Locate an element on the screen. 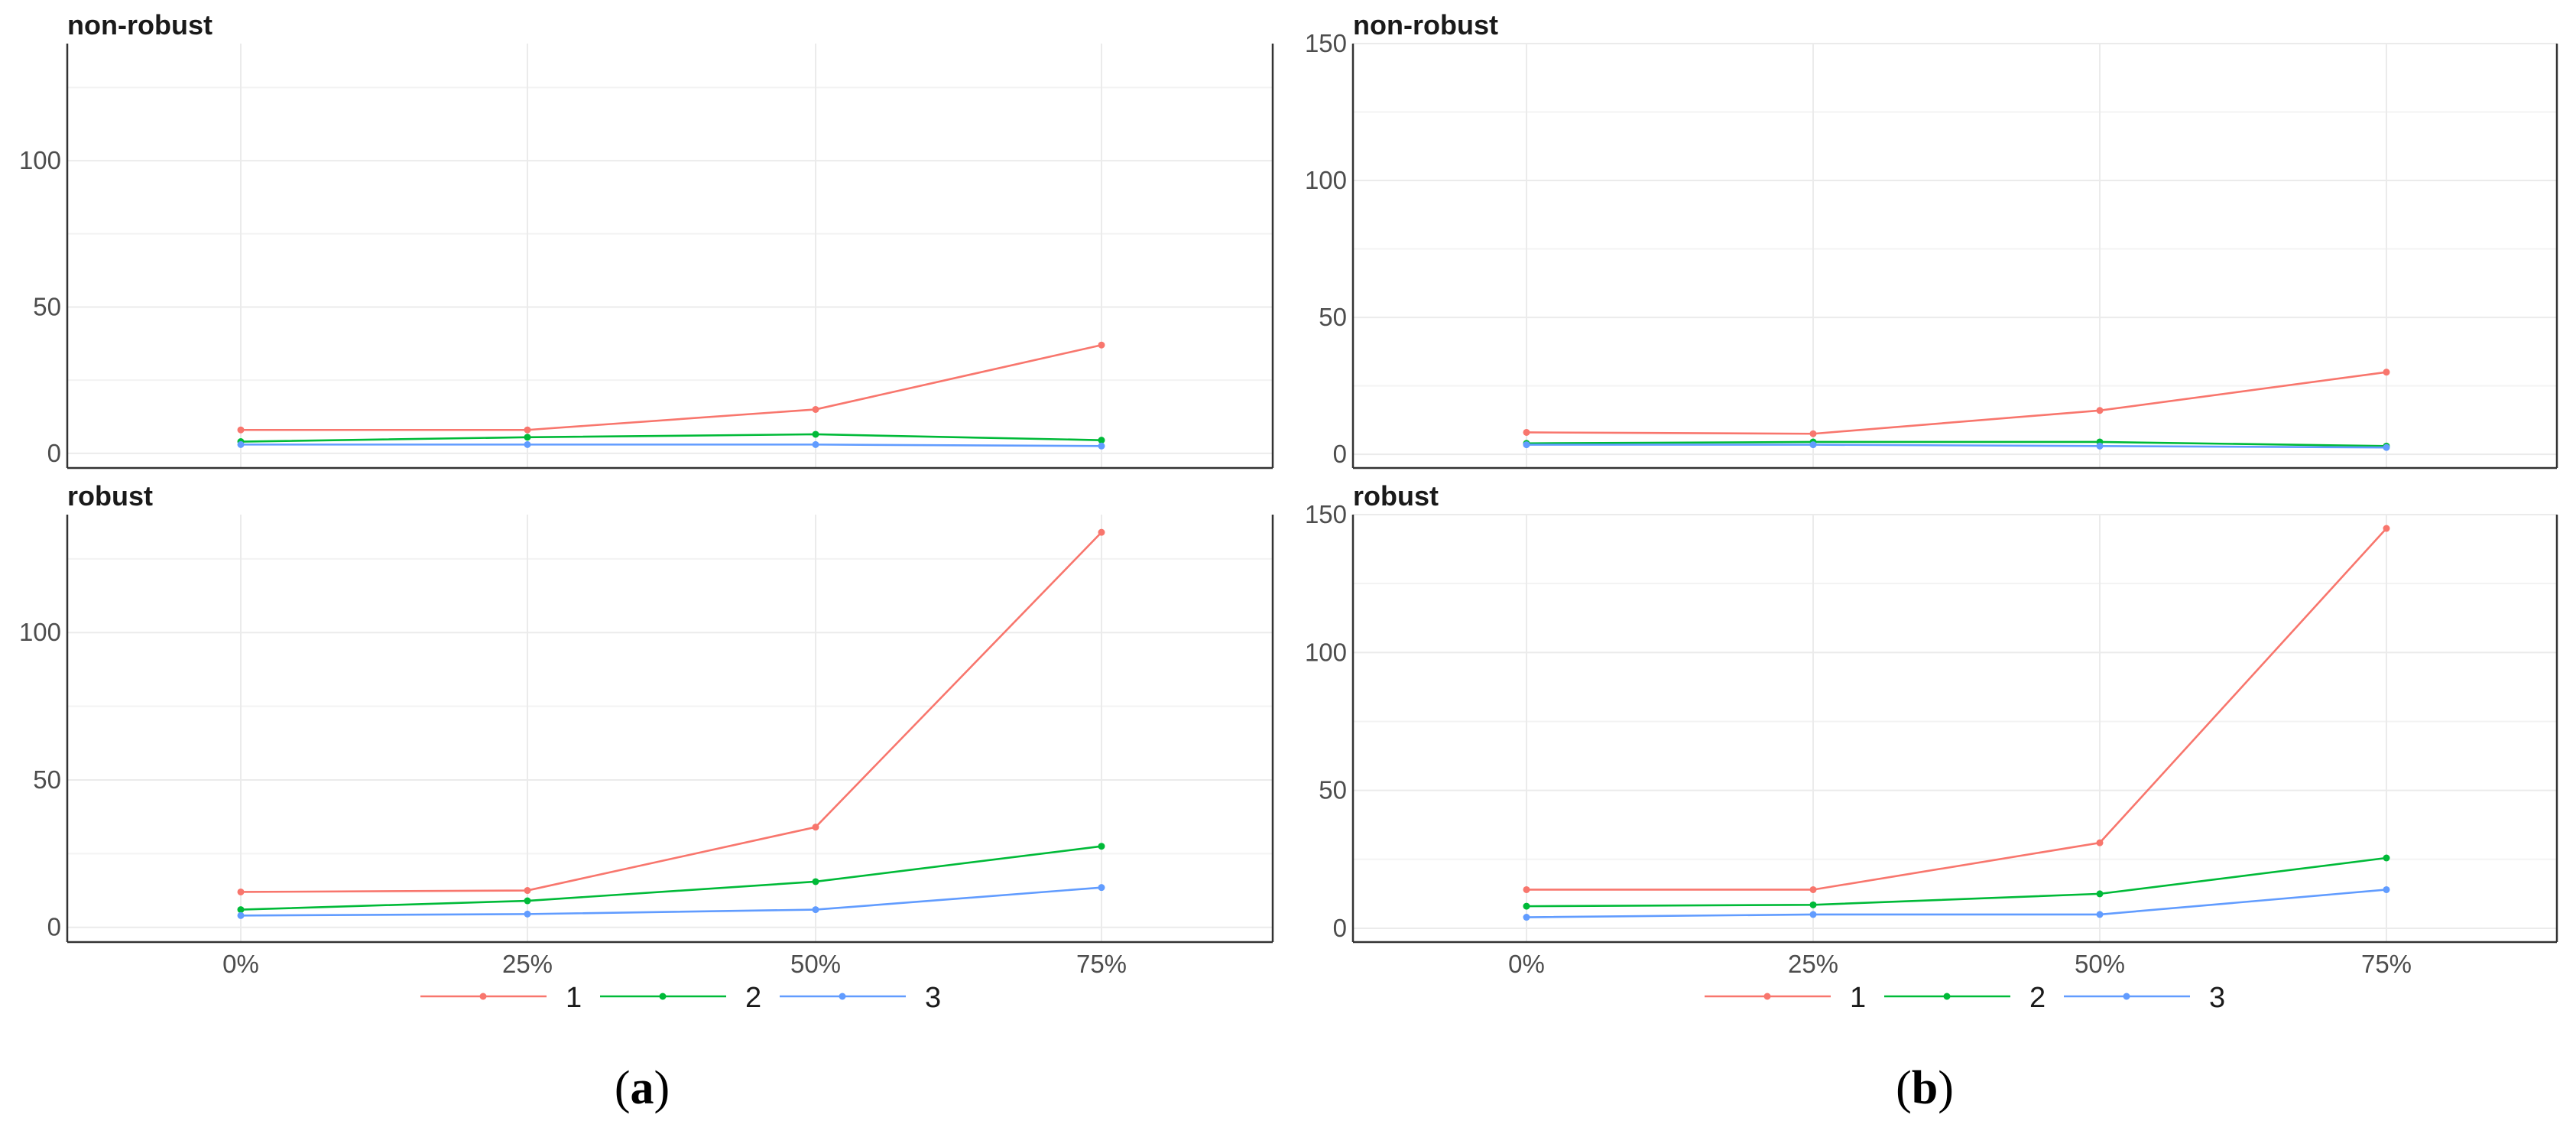 This screenshot has width=2576, height=1147. panel-label-letter: b is located at coordinates (1925, 1088).